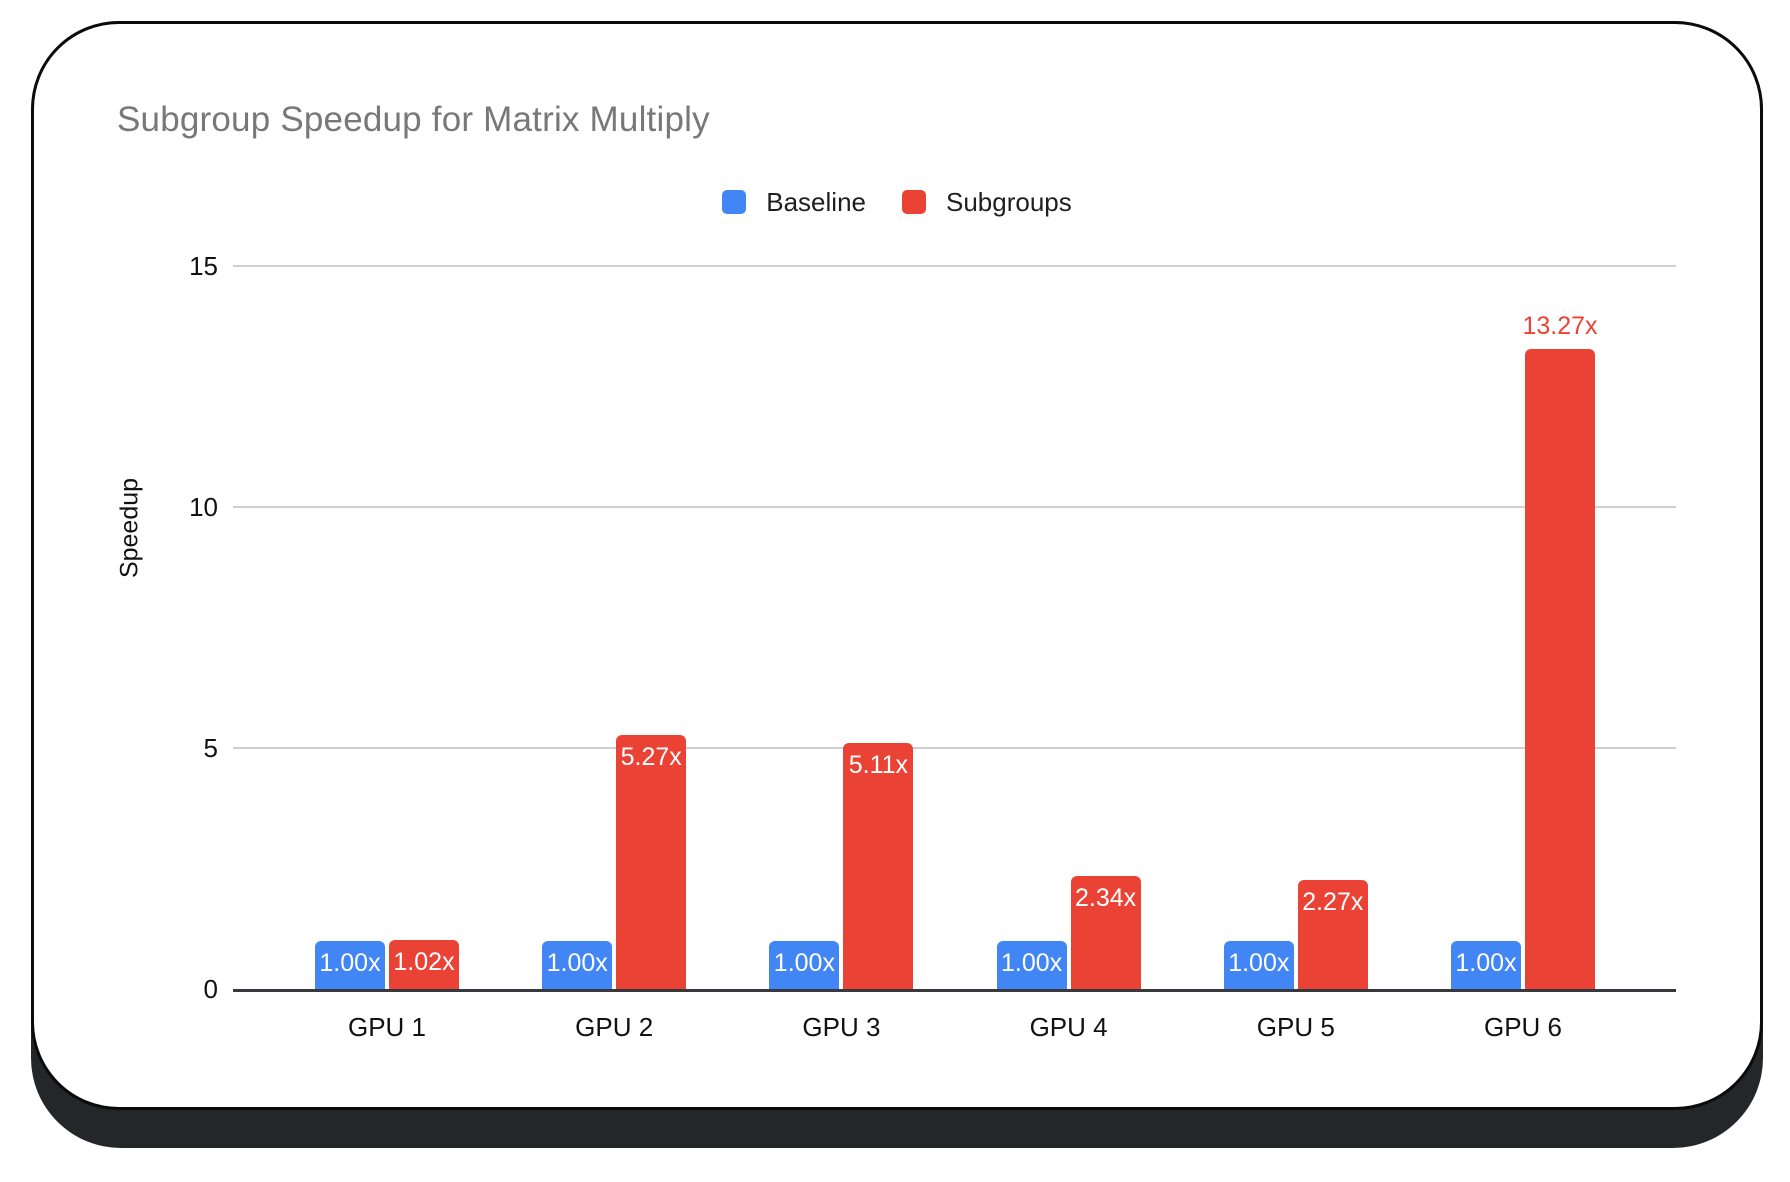 The height and width of the screenshot is (1182, 1790). Describe the element at coordinates (897, 202) in the screenshot. I see `chart-legend: Baseline Subgroups` at that location.